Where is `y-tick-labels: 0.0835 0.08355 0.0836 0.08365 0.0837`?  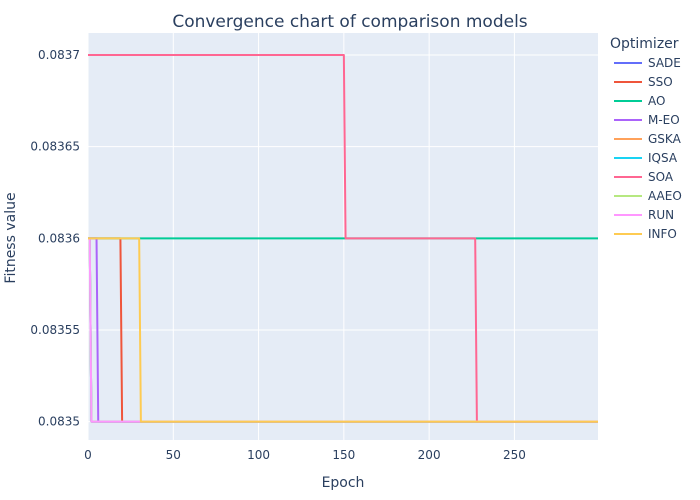 y-tick-labels: 0.0835 0.08355 0.0836 0.08365 0.0837 is located at coordinates (55, 238).